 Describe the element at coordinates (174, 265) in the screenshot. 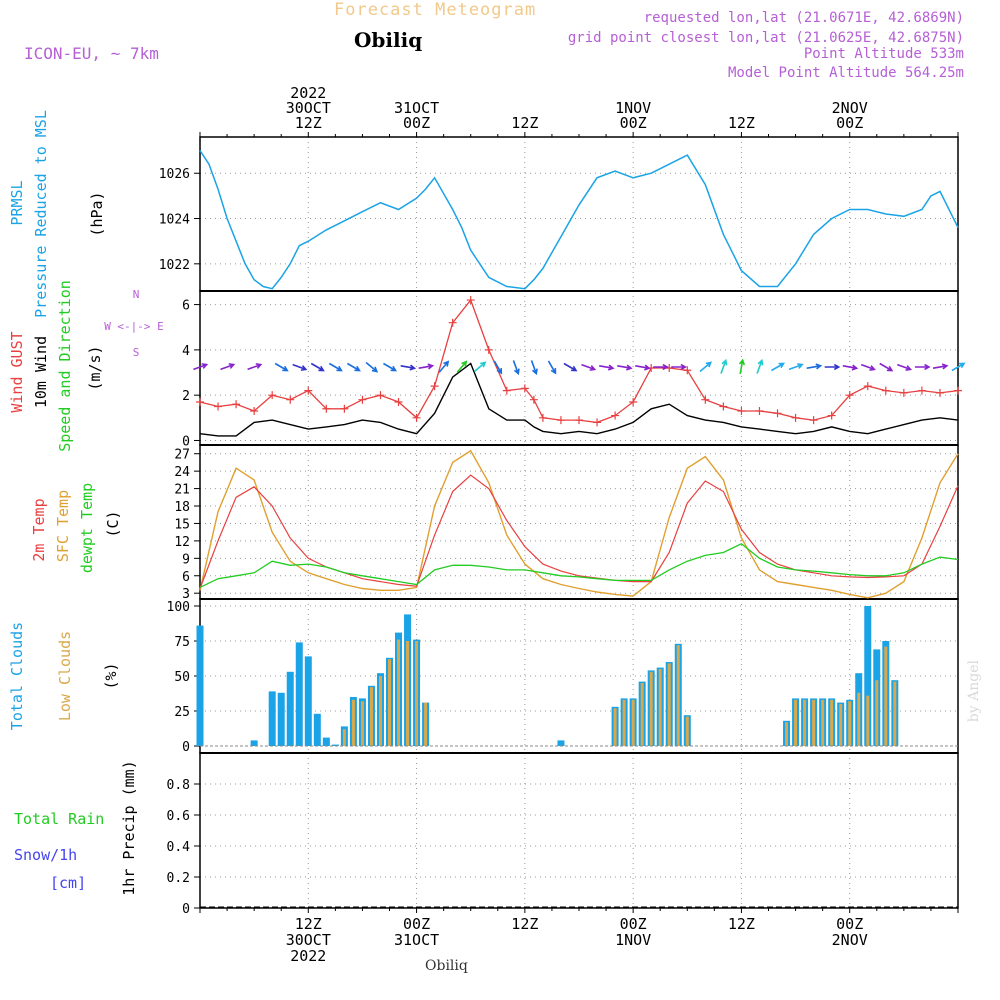

I see `y-tick-label: 1022` at that location.